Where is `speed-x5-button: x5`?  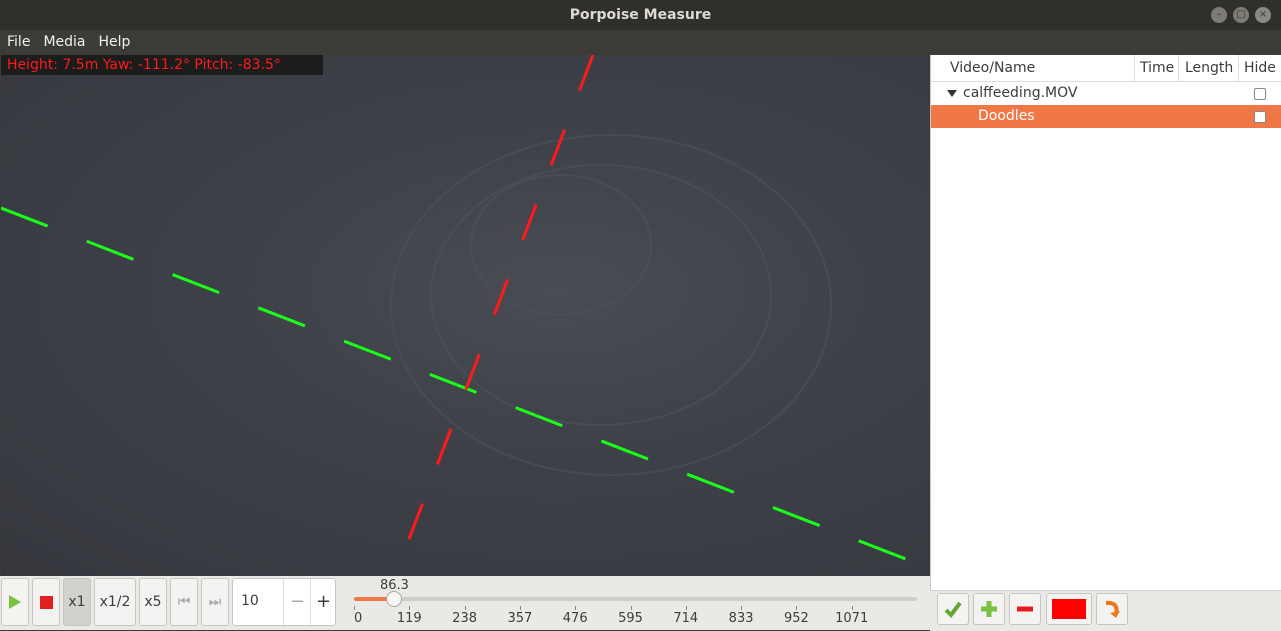
speed-x5-button: x5 is located at coordinates (153, 602).